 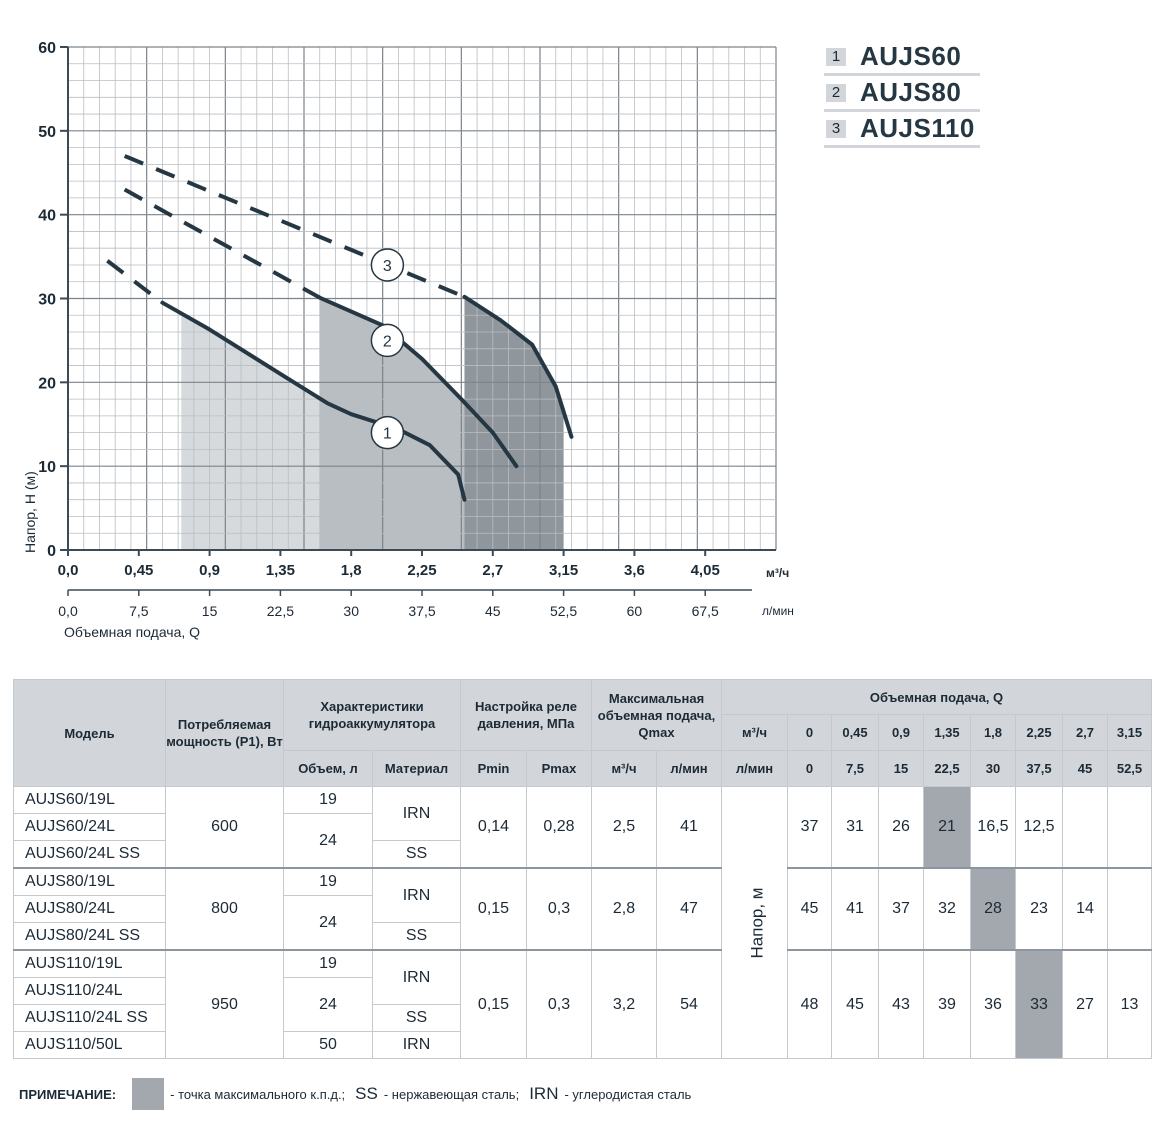 What do you see at coordinates (777, 573) in the screenshot?
I see `x-unit-label: м³/ч` at bounding box center [777, 573].